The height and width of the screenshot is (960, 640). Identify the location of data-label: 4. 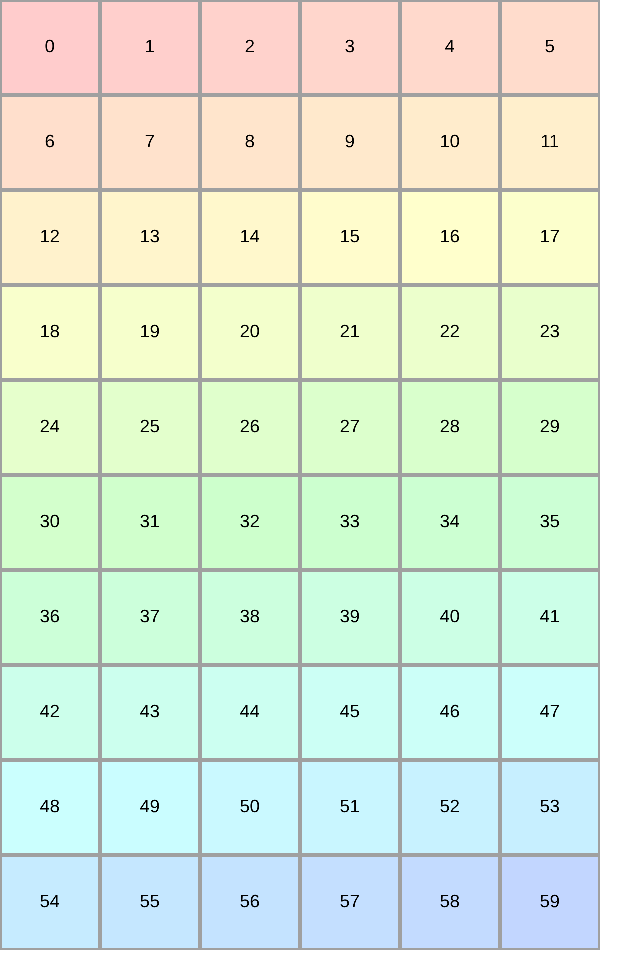
(450, 46).